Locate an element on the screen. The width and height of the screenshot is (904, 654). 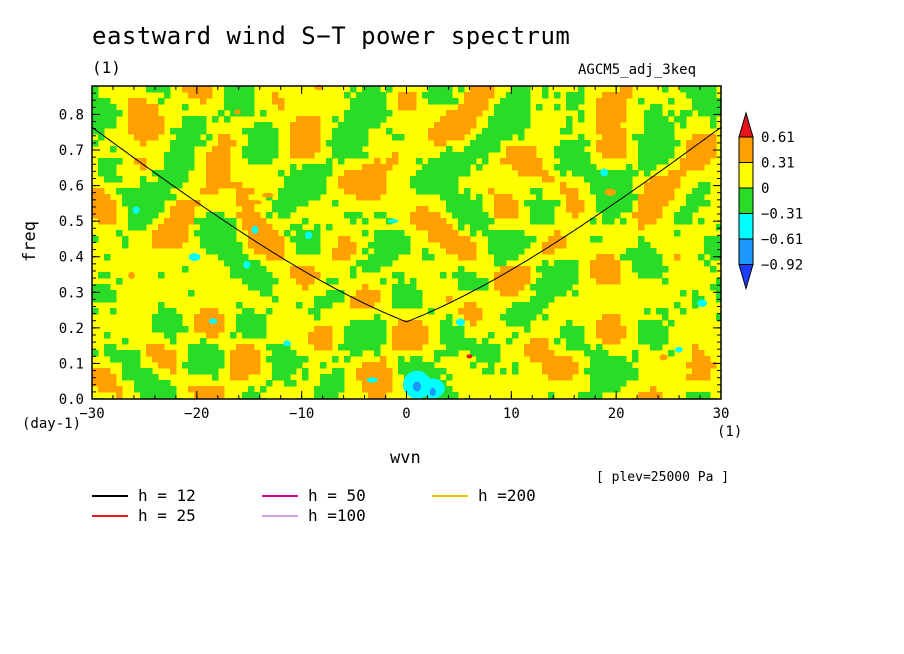
x-tick-label: 20 is located at coordinates (616, 414).